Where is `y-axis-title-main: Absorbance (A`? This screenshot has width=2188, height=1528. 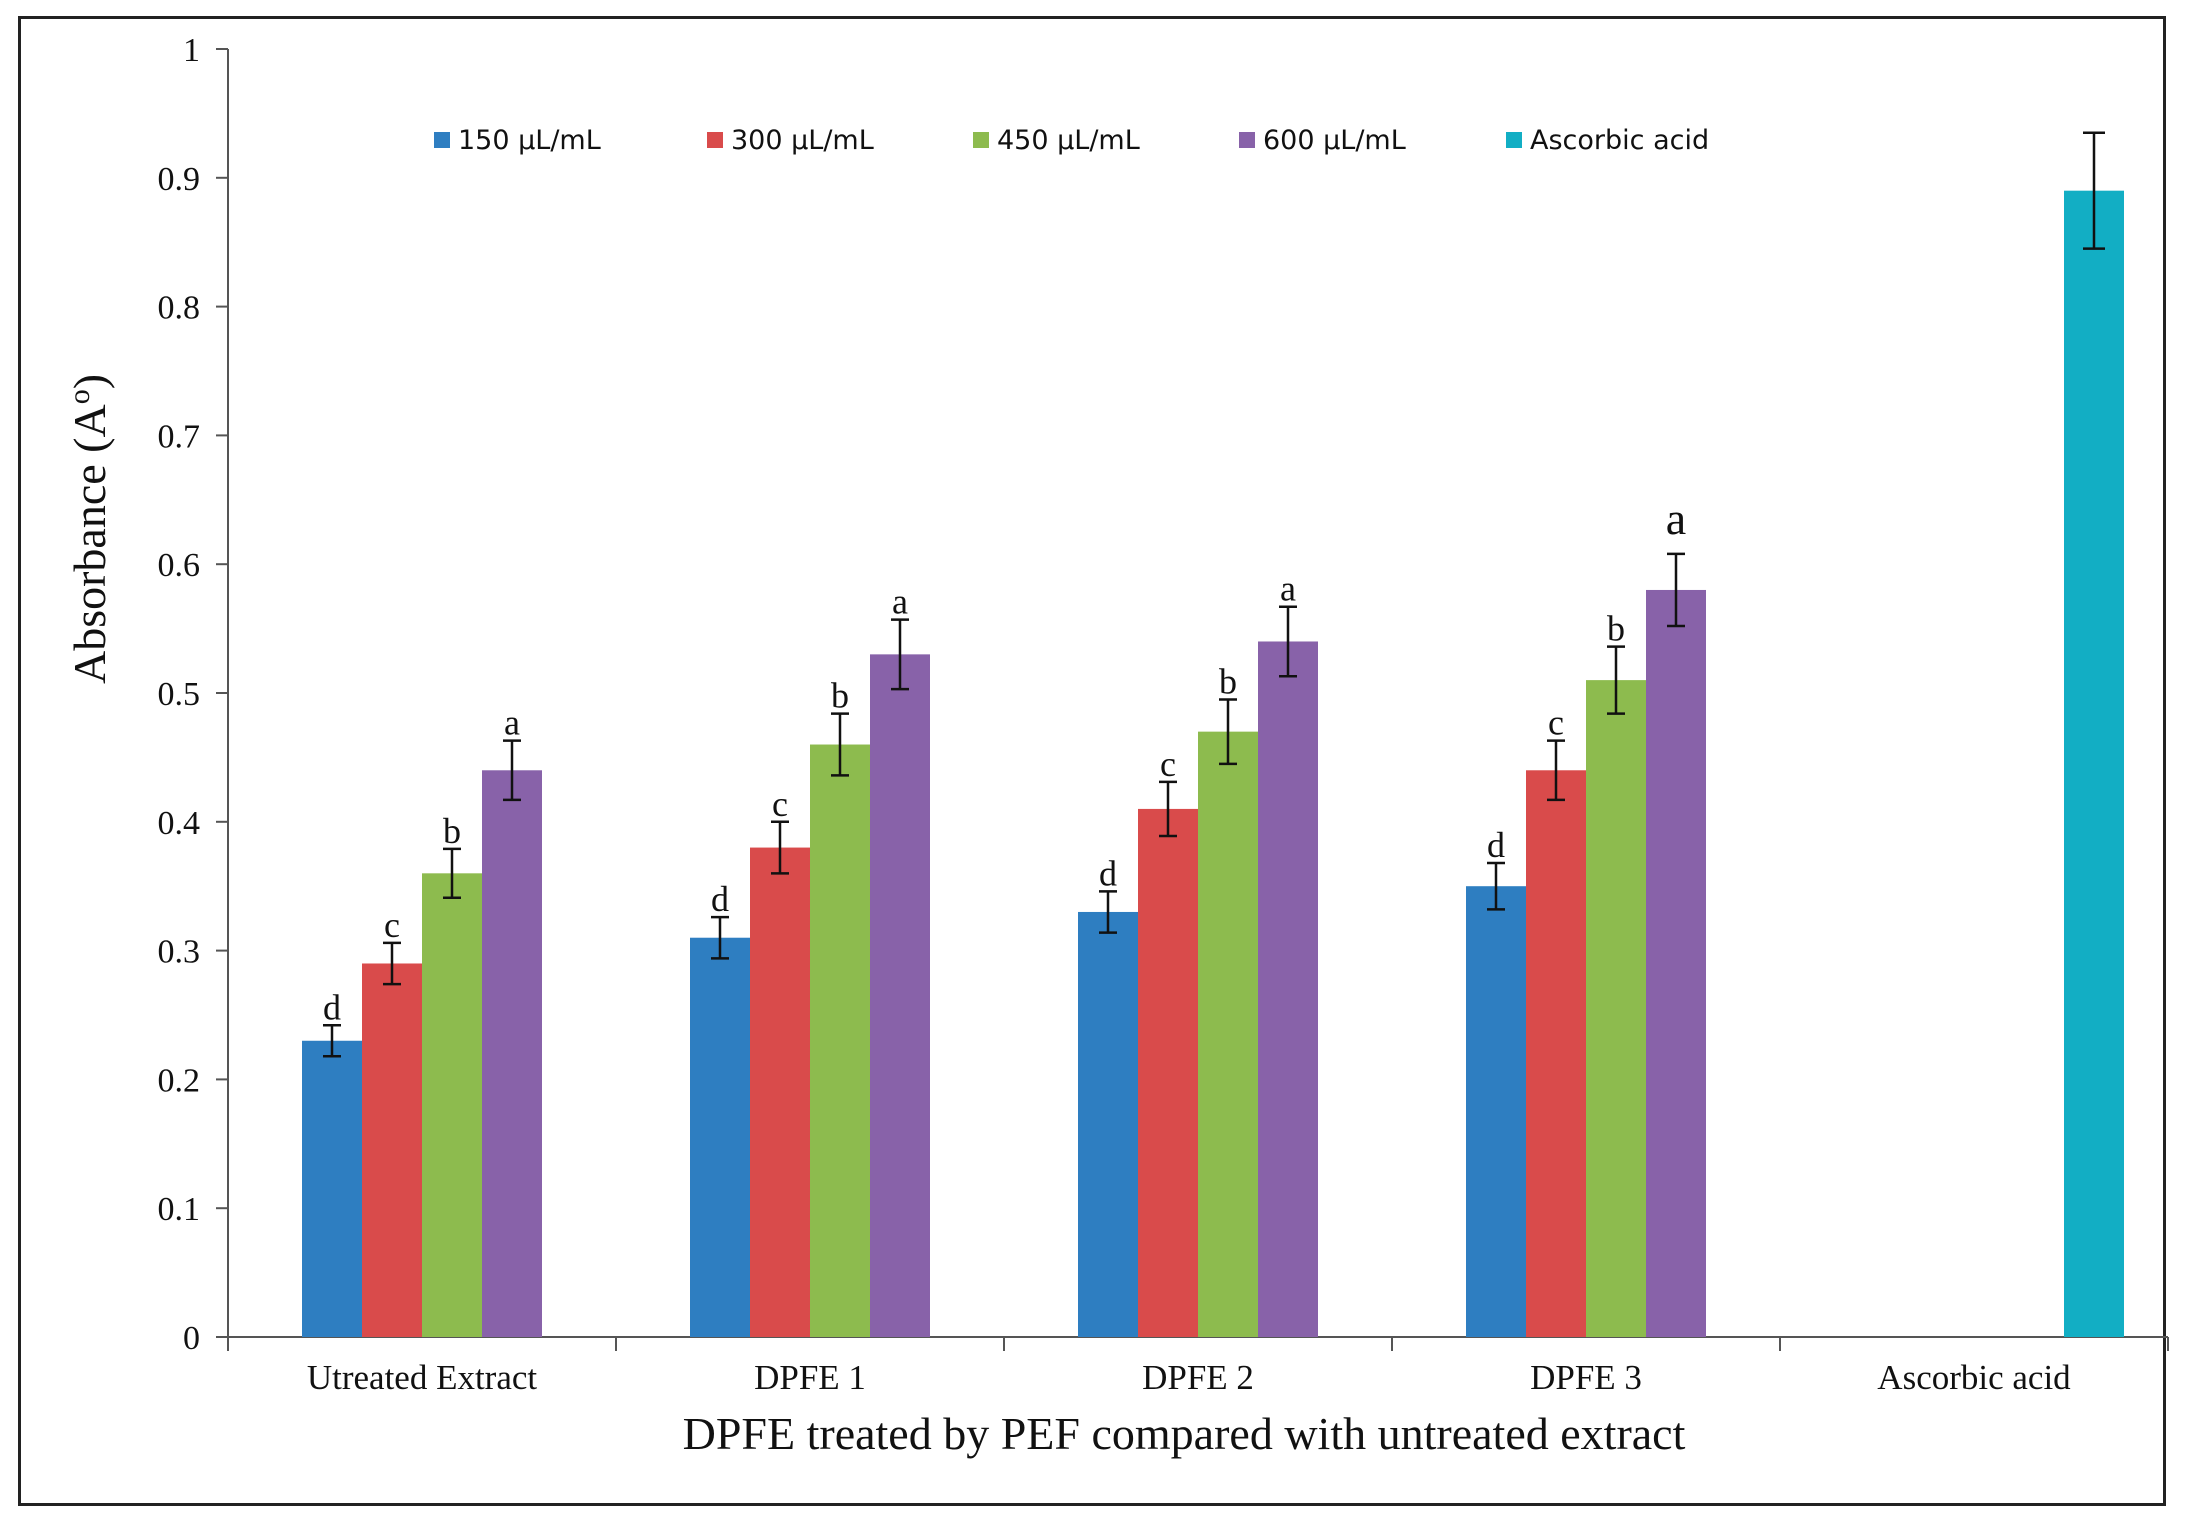
y-axis-title-main: Absorbance (A is located at coordinates (89, 544).